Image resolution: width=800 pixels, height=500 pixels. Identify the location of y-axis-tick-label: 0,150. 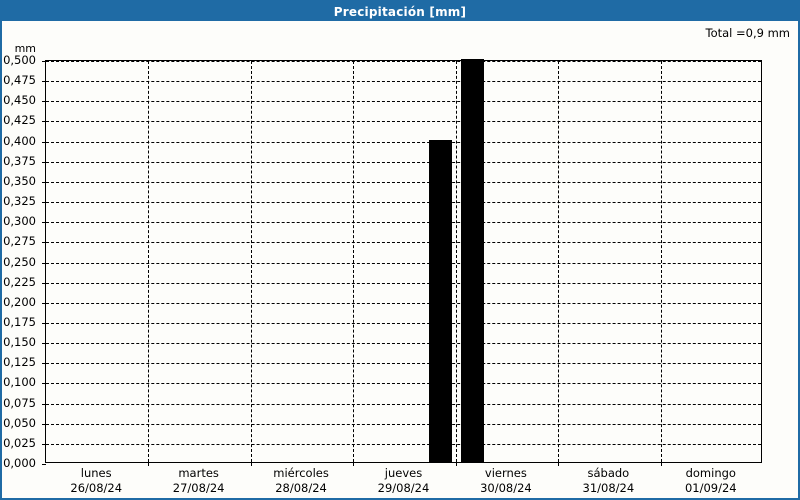
(19, 342).